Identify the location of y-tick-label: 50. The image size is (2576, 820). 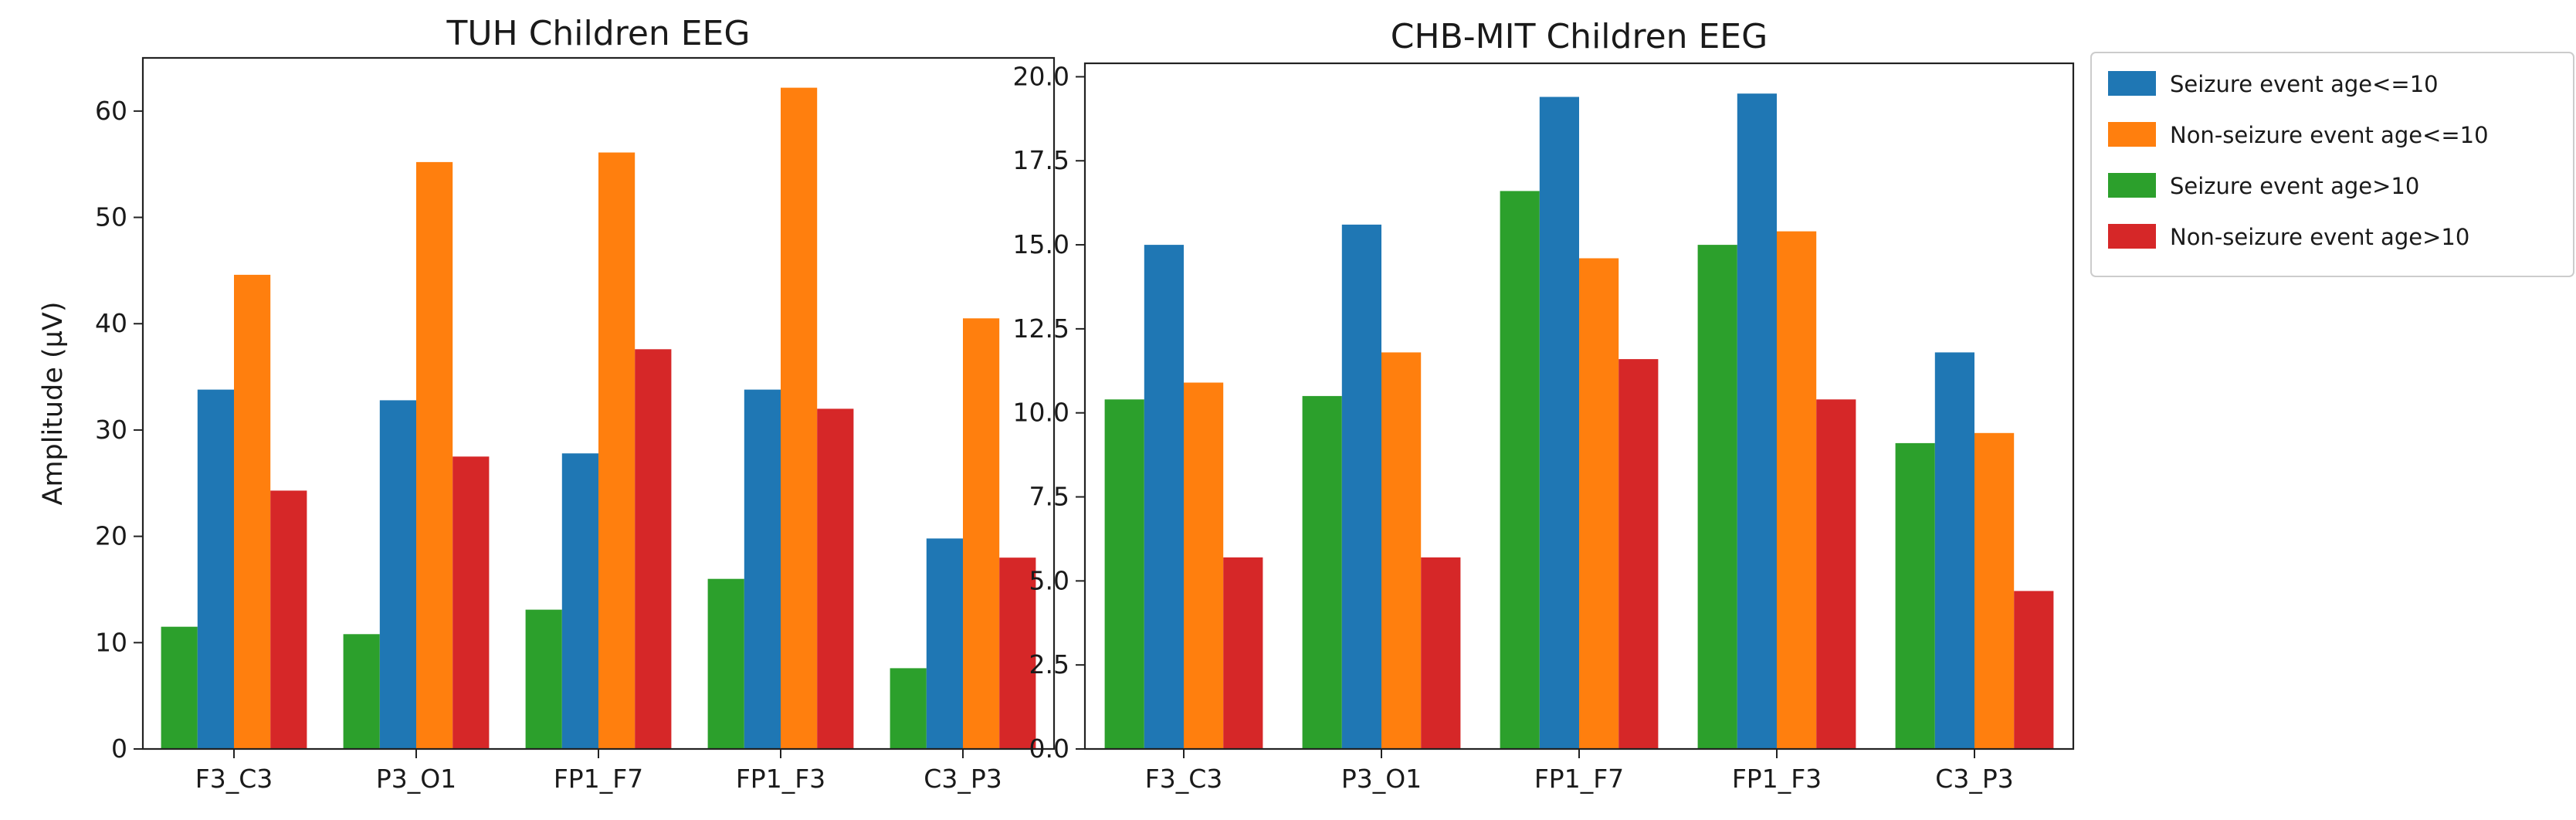
(111, 217).